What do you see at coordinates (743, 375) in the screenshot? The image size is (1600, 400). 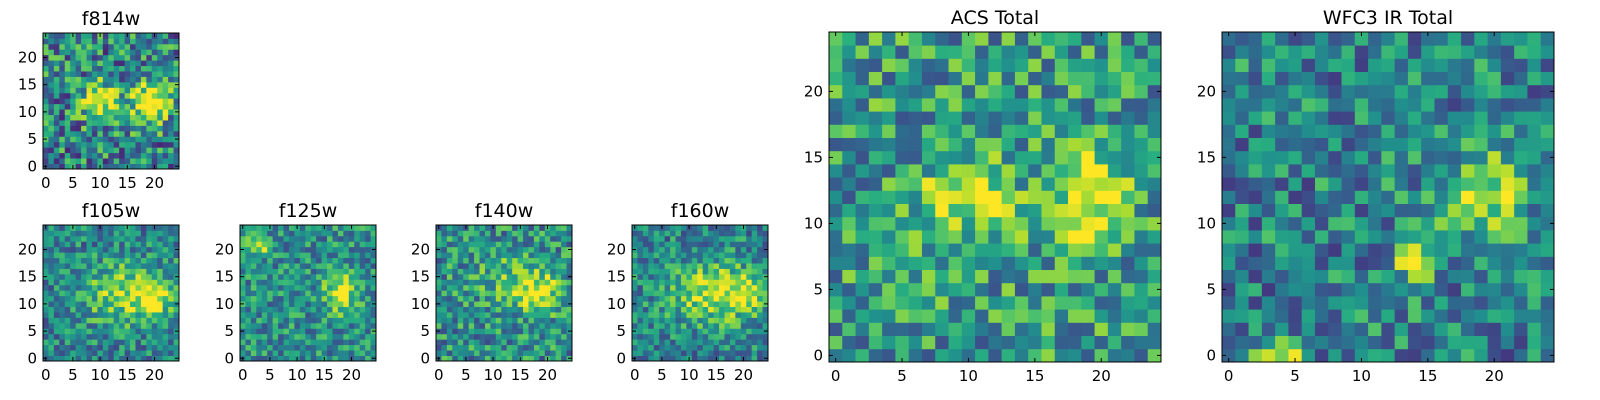 I see `x-tick-label: 20` at bounding box center [743, 375].